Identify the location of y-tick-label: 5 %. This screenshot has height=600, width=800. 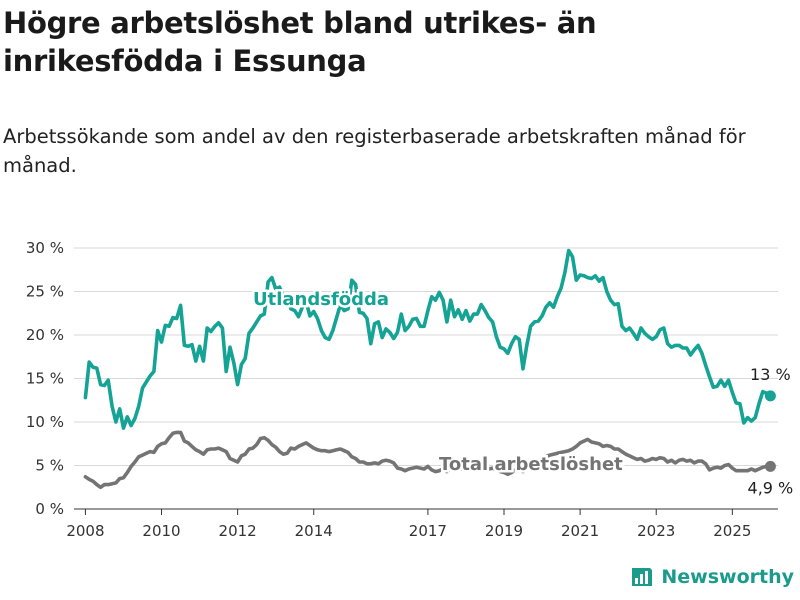
(49, 466).